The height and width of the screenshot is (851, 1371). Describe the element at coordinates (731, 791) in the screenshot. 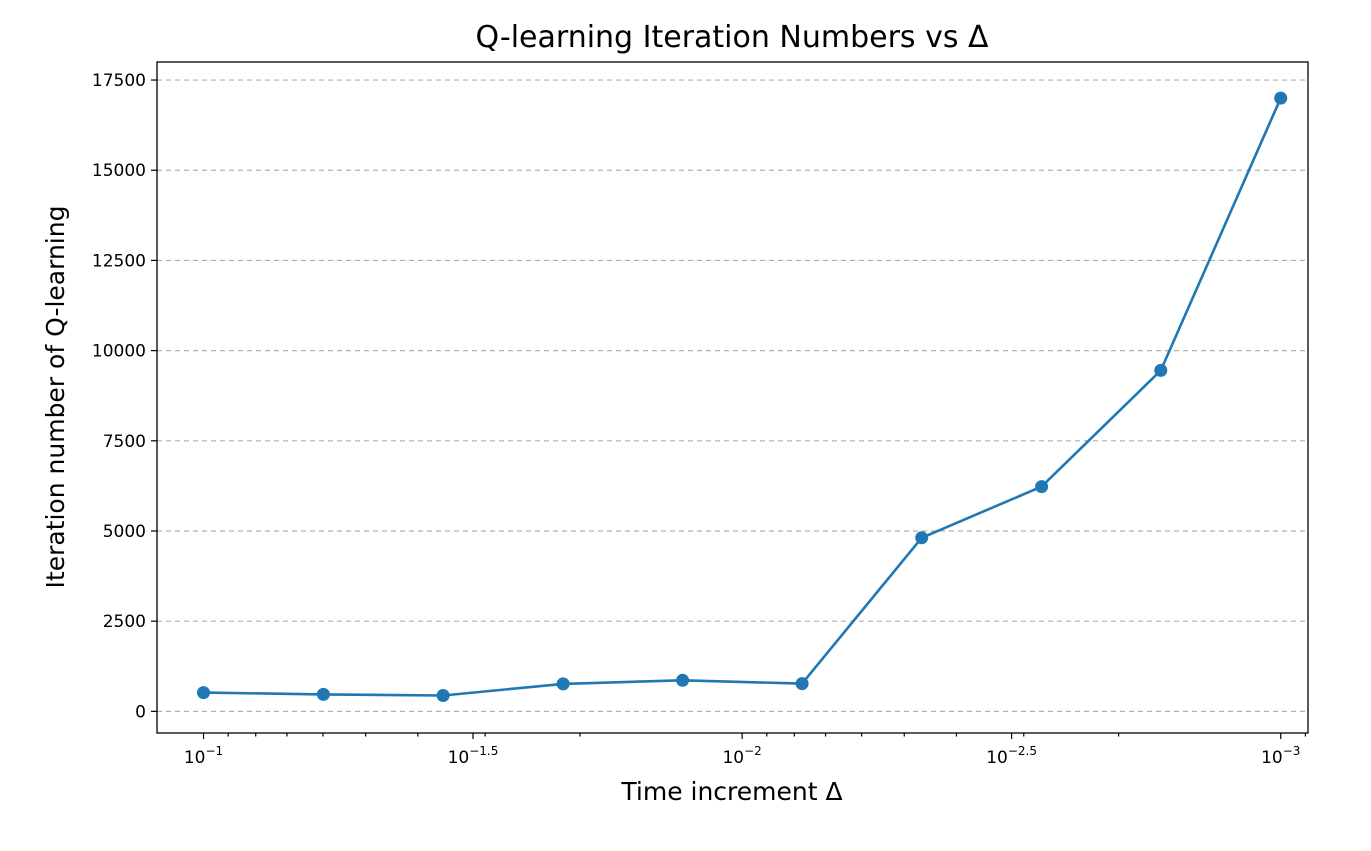

I see `x-axis-label: Time increment Δ` at that location.